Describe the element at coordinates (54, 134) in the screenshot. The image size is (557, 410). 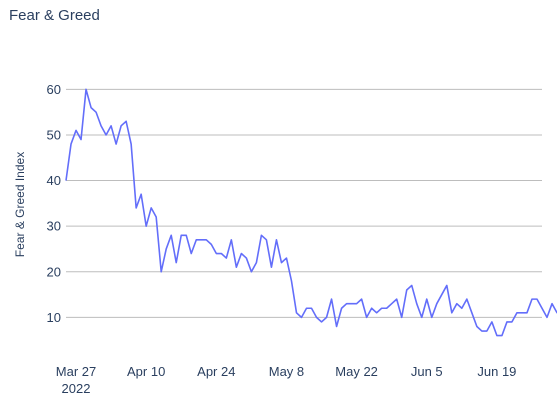
I see `y-tick-label: 50` at that location.